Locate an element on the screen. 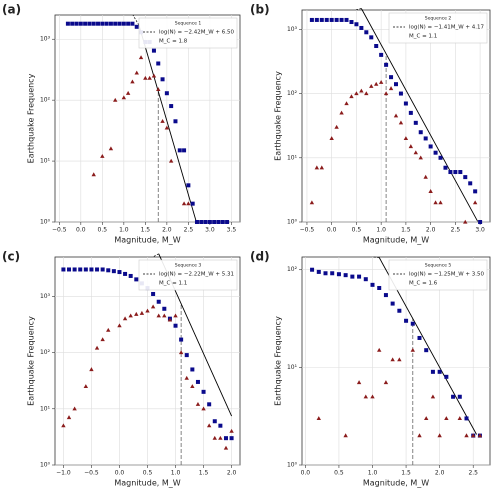 The width and height of the screenshot is (500, 490). x-tick-label: 1.5 is located at coordinates (406, 473).